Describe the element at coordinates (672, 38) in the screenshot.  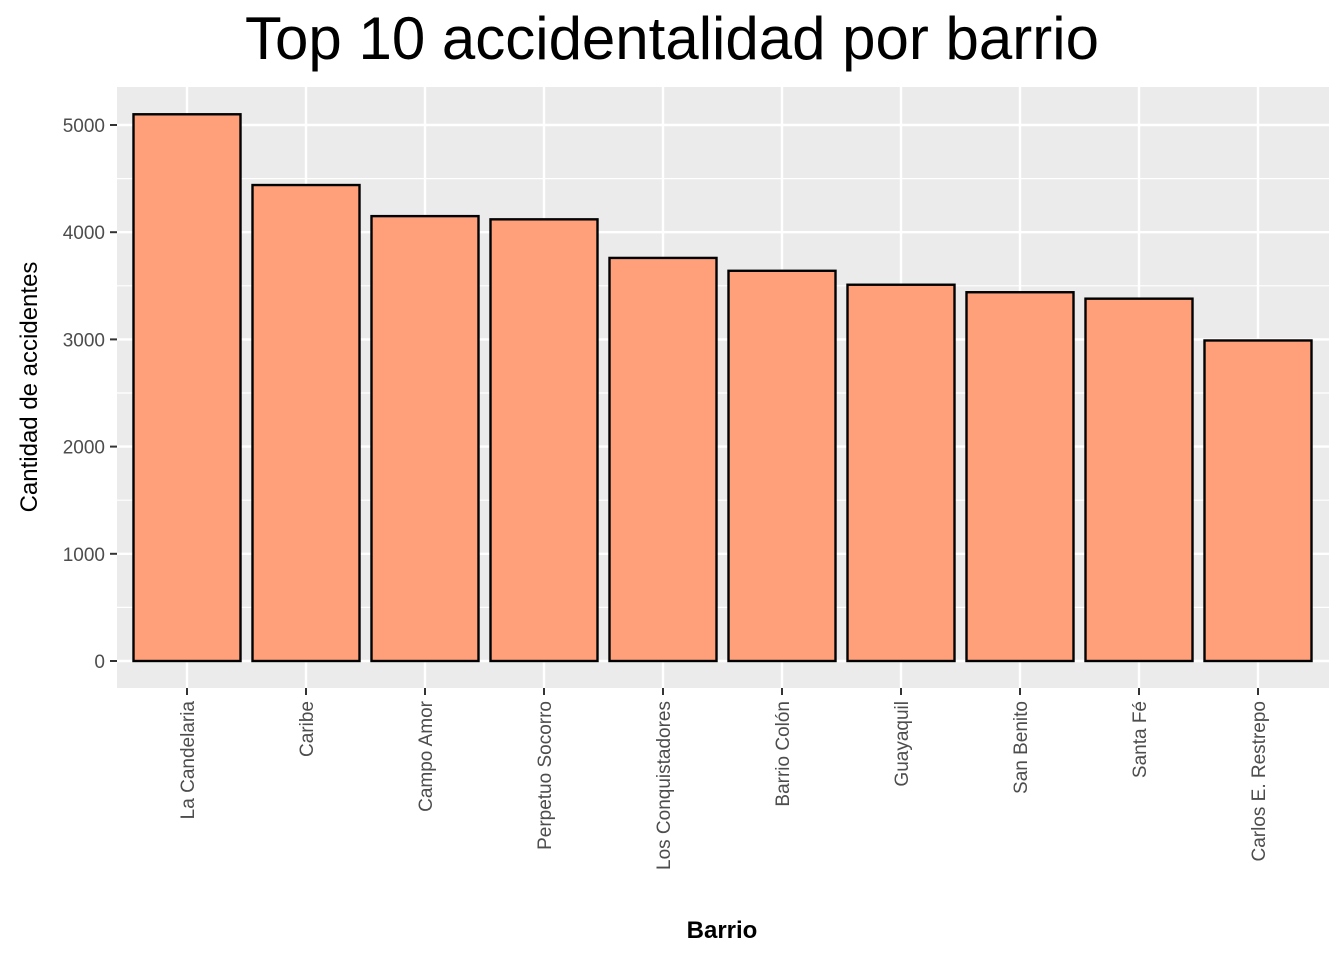
I see `chart-title: Top 10 accidentalidad por barrio` at that location.